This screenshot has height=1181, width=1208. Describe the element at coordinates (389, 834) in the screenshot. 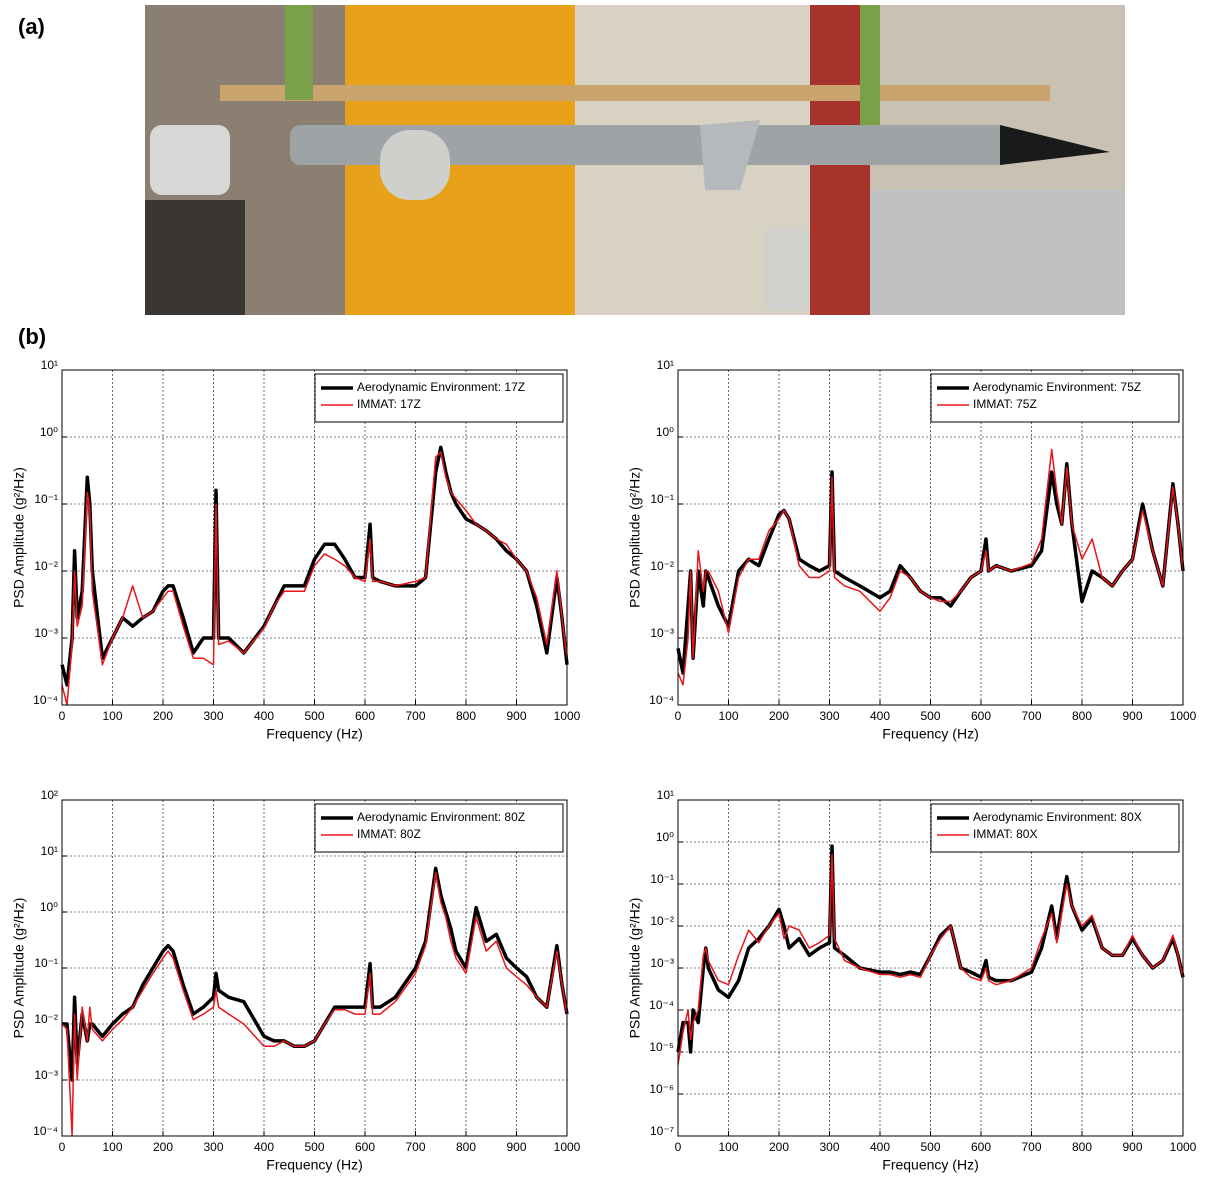

I see `legend-label: IMMAT: 80Z` at that location.